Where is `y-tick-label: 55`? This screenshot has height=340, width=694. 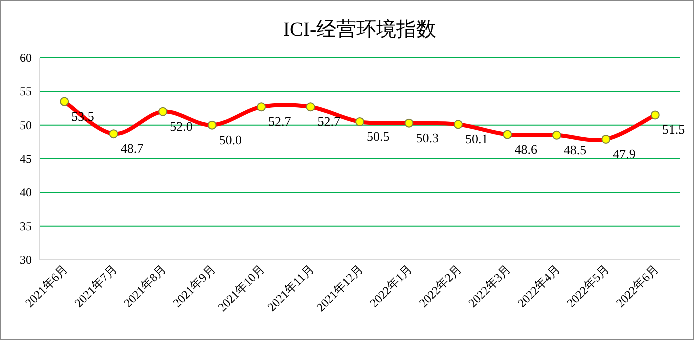 y-tick-label: 55 is located at coordinates (26, 91).